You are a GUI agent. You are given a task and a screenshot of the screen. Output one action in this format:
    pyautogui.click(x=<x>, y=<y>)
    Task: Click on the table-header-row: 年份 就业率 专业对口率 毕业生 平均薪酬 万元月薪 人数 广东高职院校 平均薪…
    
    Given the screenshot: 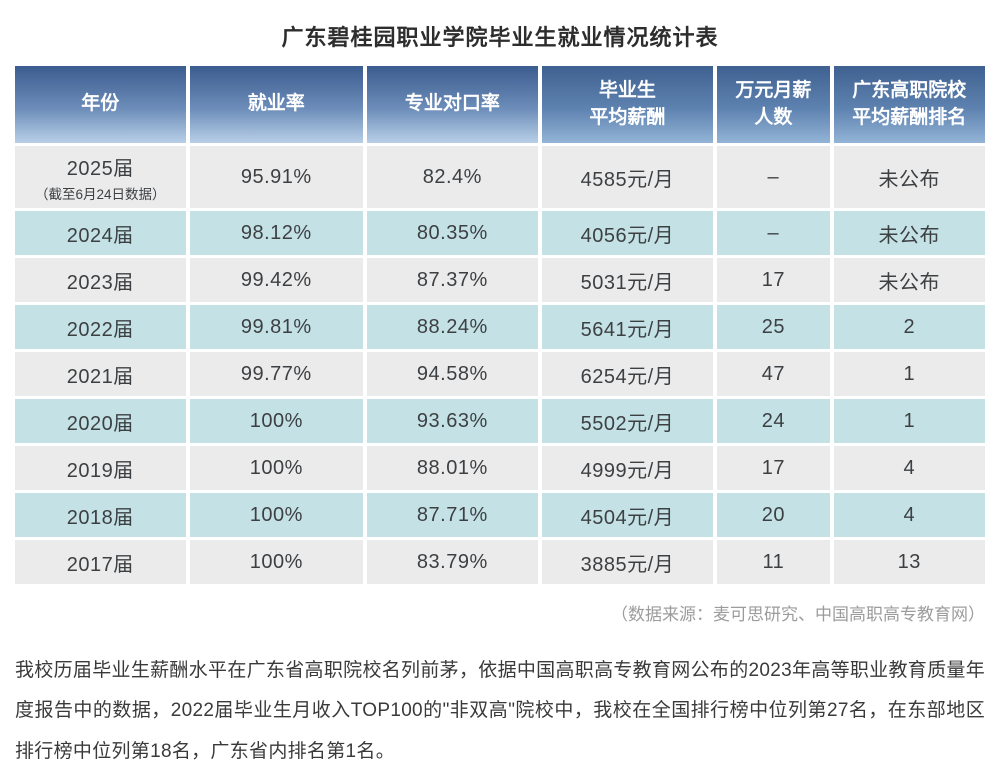 What is the action you would take?
    pyautogui.click(x=500, y=104)
    